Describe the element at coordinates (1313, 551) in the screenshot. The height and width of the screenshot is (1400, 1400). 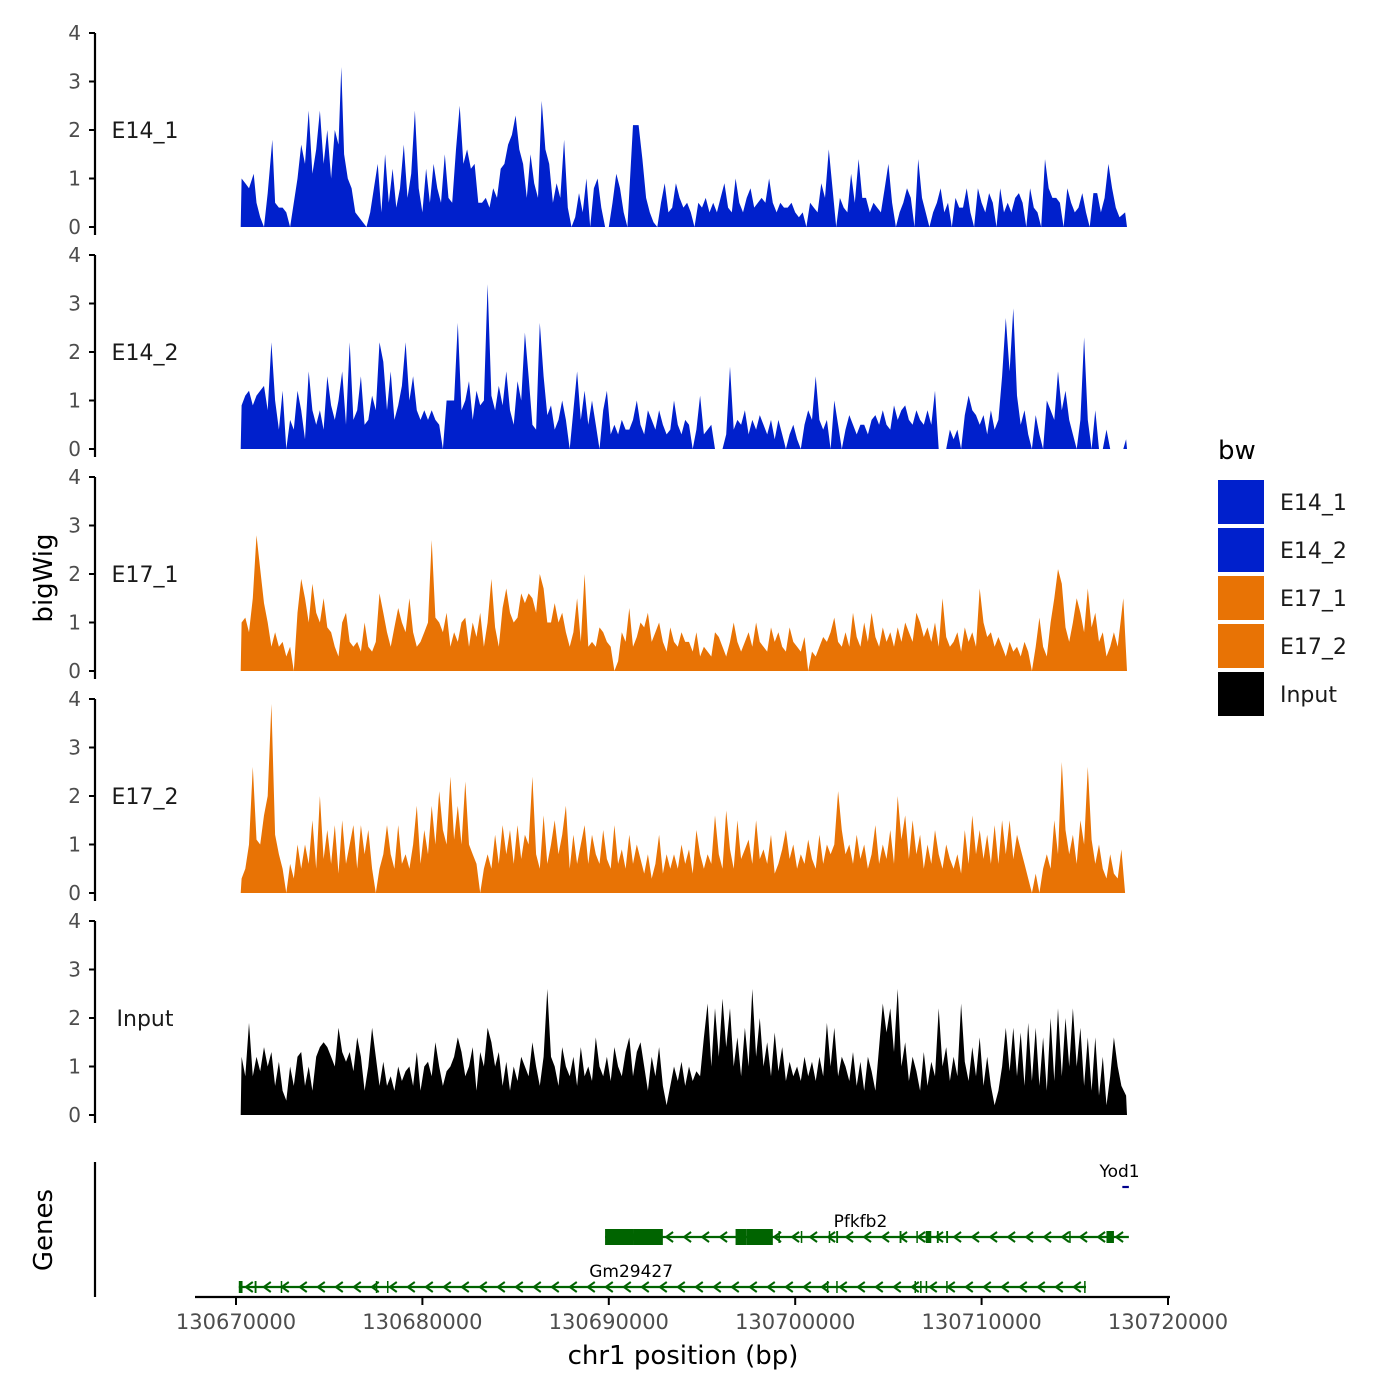
I see `legend-label-E14_2: E14_2` at that location.